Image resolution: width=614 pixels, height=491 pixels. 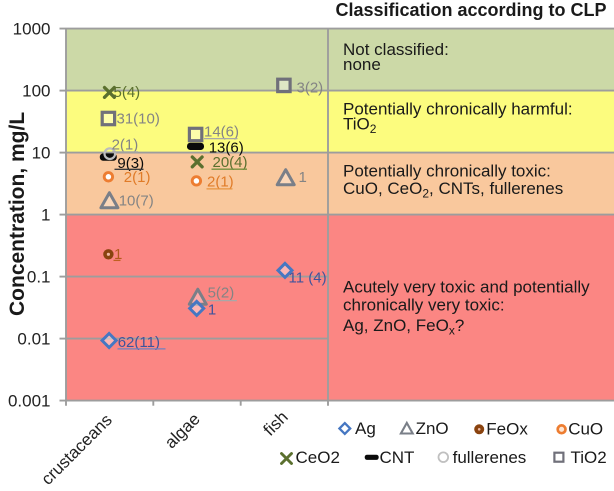 I want to click on svg-text: 14(6), so click(x=221, y=132).